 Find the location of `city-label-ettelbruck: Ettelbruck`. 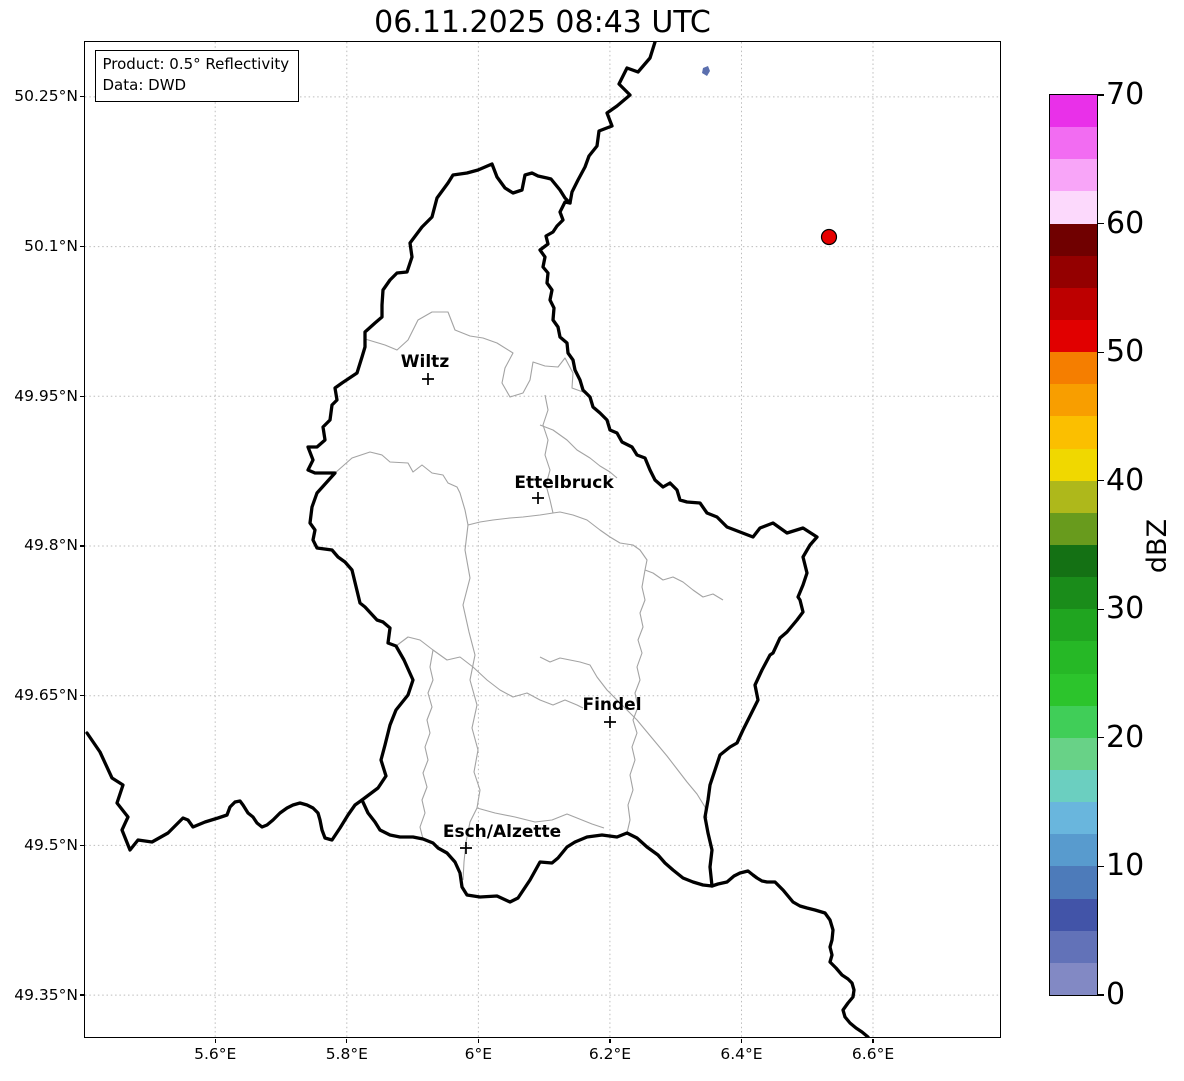

city-label-ettelbruck: Ettelbruck is located at coordinates (564, 483).